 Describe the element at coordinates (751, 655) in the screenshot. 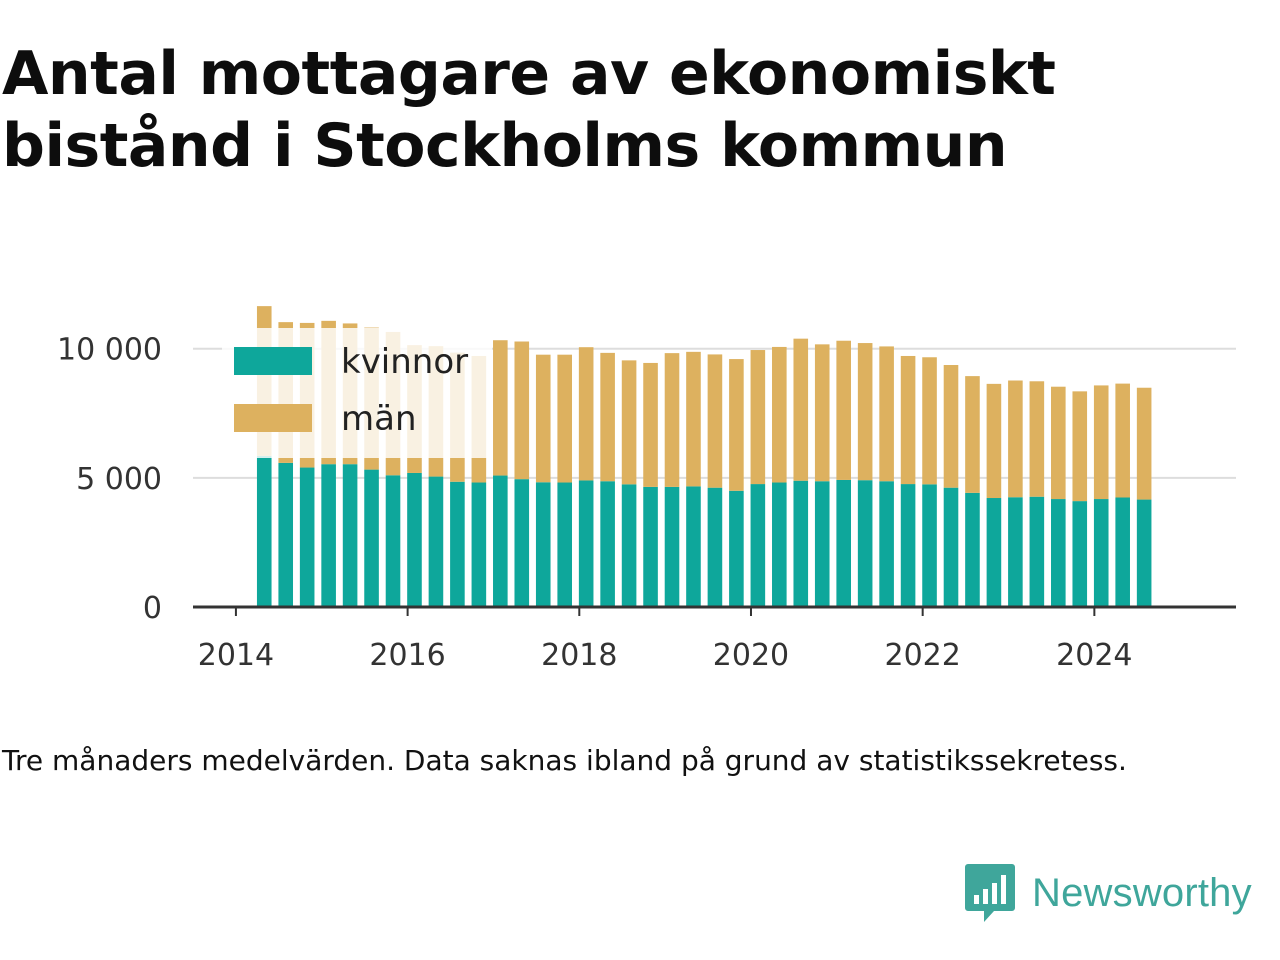

I see `x-tick-label: 2020` at that location.